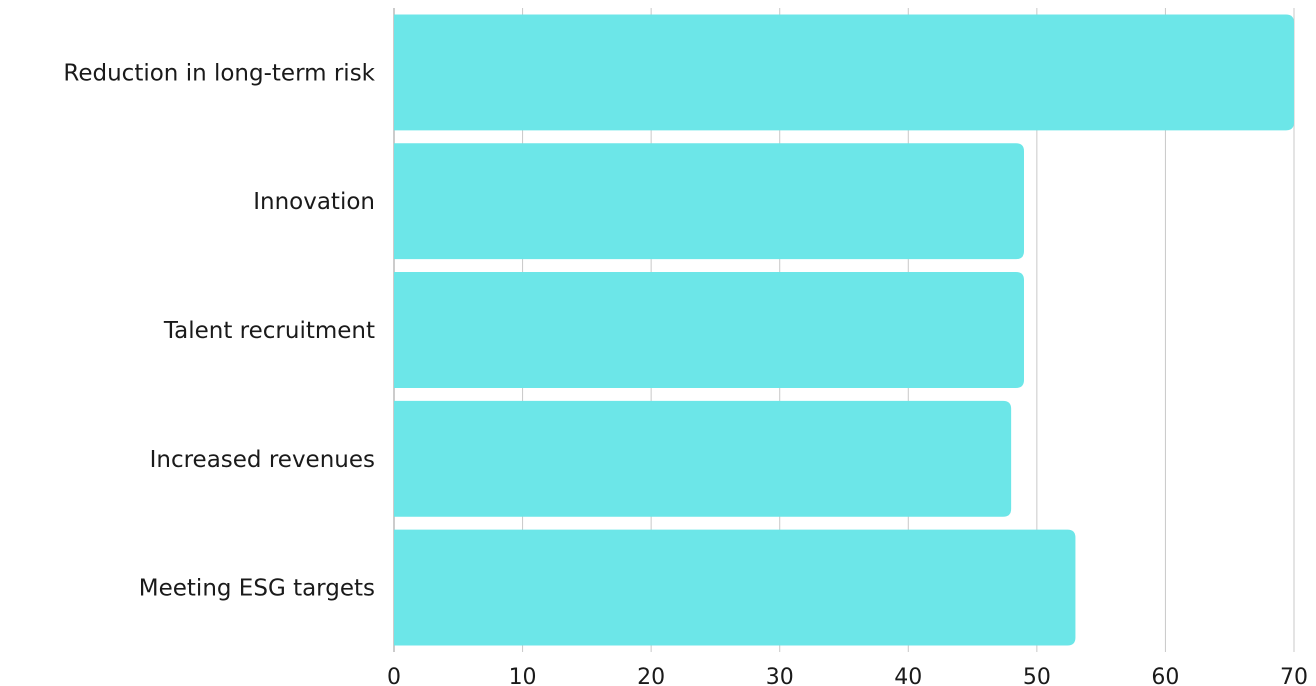 This screenshot has height=686, width=1316. What do you see at coordinates (1165, 675) in the screenshot?
I see `x-tick-label: 60` at bounding box center [1165, 675].